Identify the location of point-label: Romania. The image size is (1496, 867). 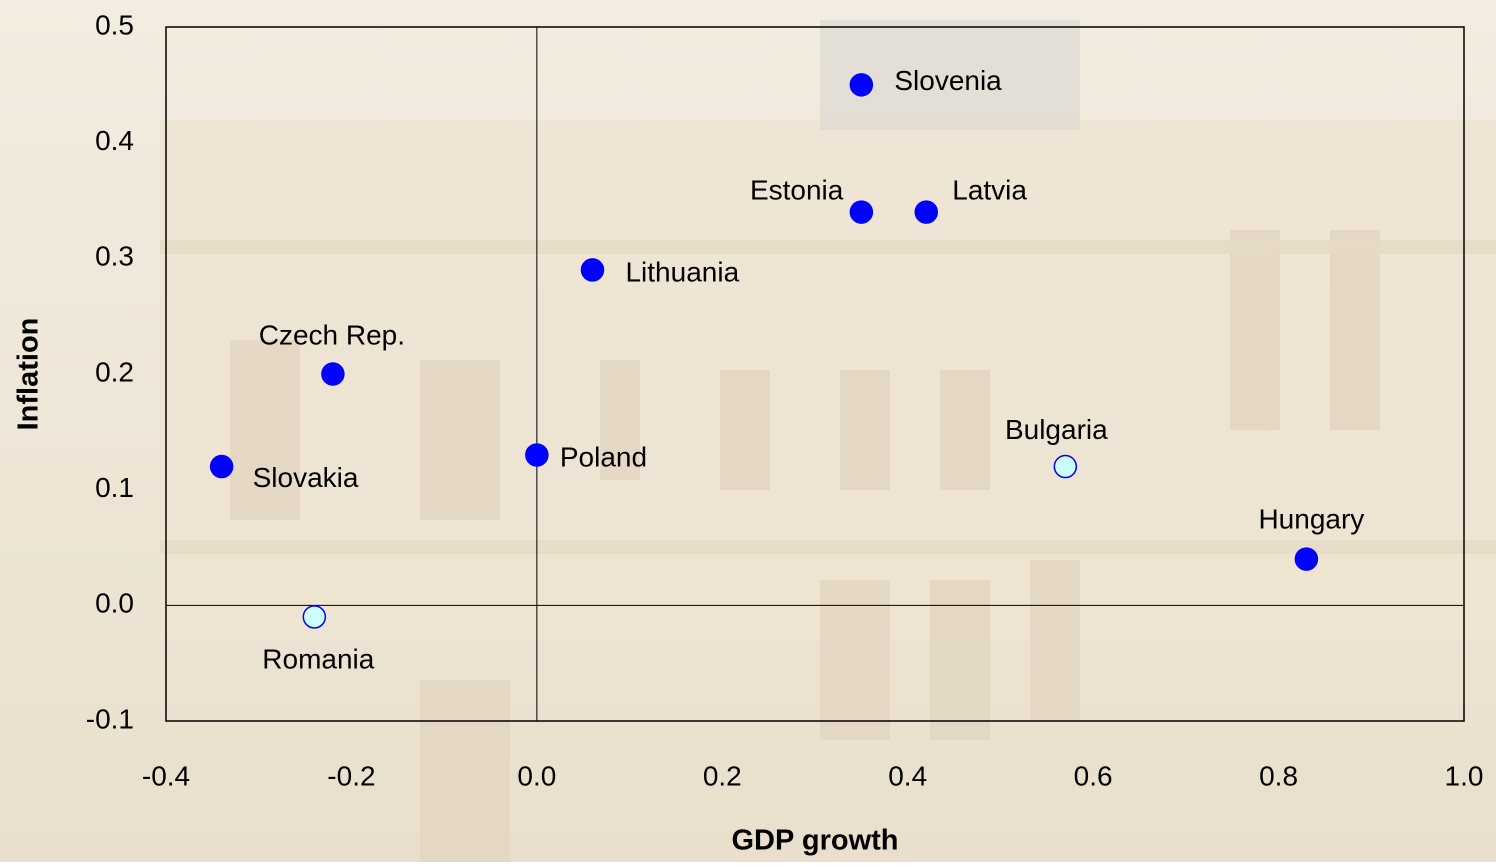
(318, 658).